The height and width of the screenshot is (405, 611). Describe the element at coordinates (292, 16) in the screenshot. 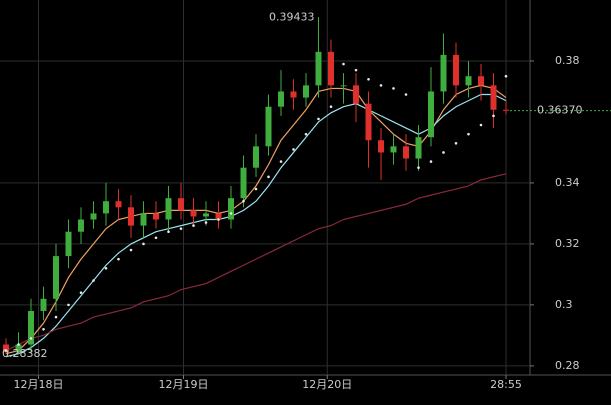

I see `max-label: 0.39433` at that location.